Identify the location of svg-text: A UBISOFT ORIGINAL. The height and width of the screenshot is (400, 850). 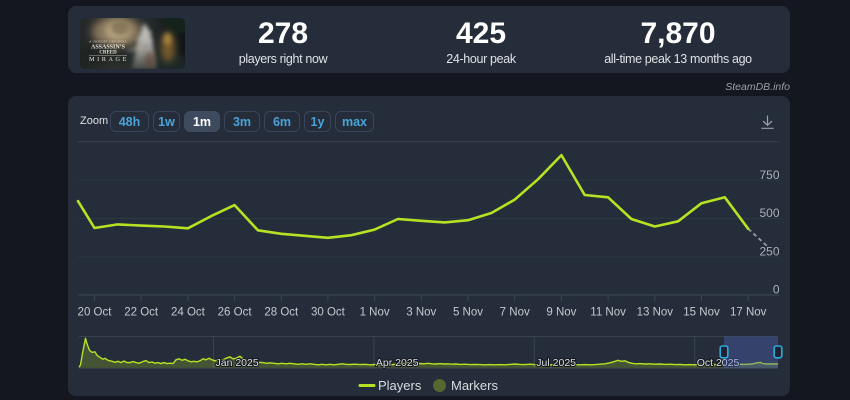
(108, 42).